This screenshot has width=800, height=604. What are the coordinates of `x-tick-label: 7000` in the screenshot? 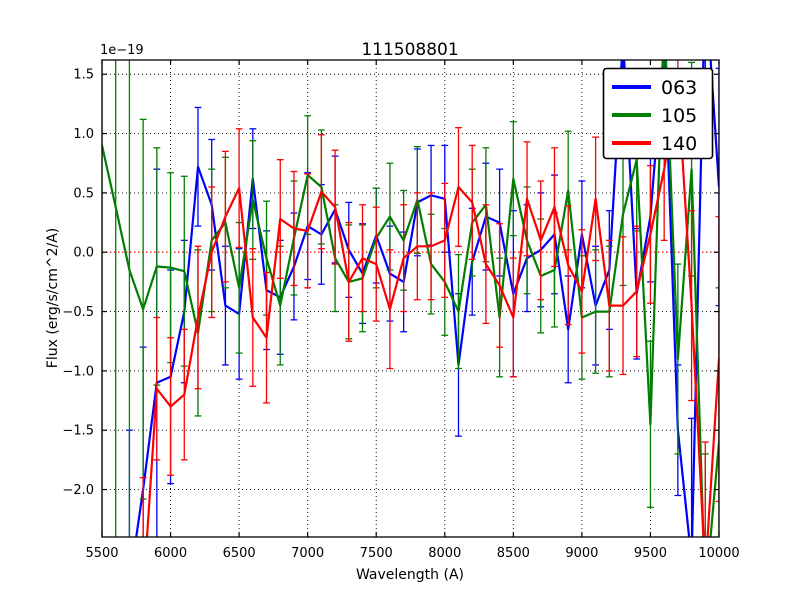 It's located at (307, 553).